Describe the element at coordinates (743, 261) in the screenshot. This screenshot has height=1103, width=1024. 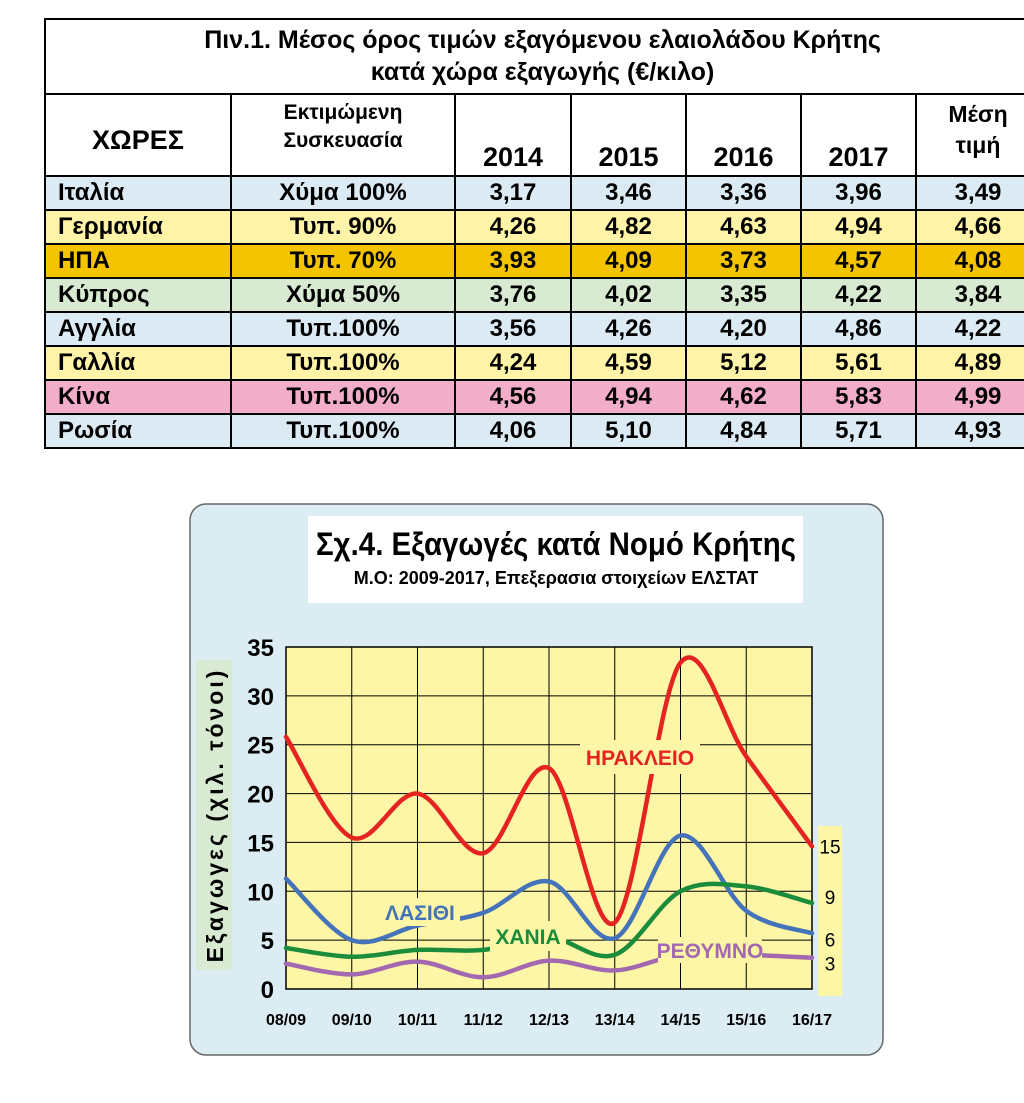
I see `value-2016-cell: 3,73` at that location.